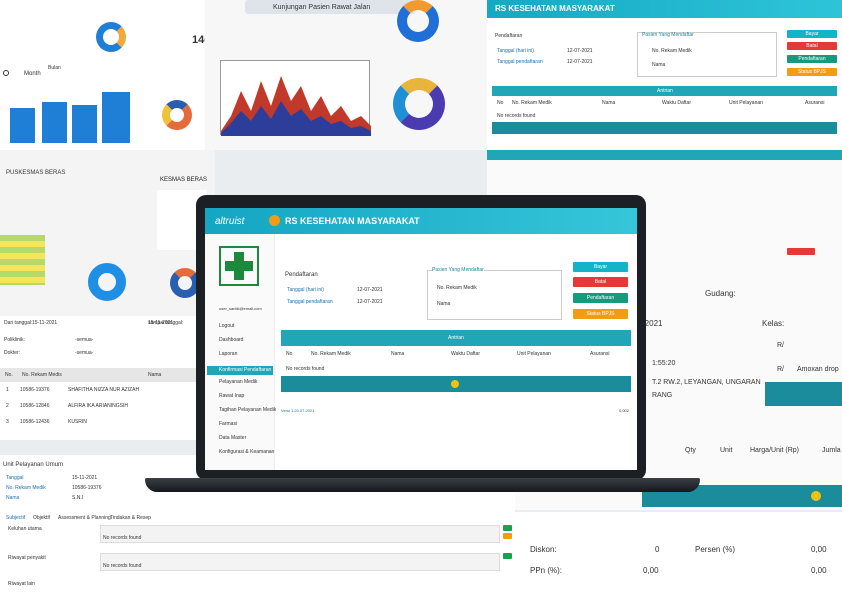  Describe the element at coordinates (274, 220) in the screenshot. I see `toggle` at that location.